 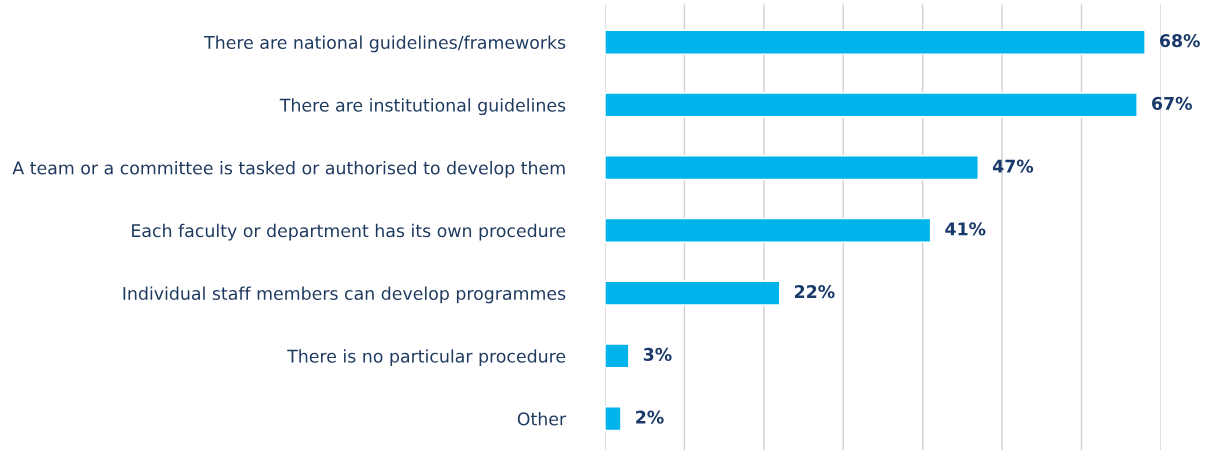 What do you see at coordinates (288, 169) in the screenshot?
I see `y-tick-label: A team or a committee is tasked or authorised to develop them` at bounding box center [288, 169].